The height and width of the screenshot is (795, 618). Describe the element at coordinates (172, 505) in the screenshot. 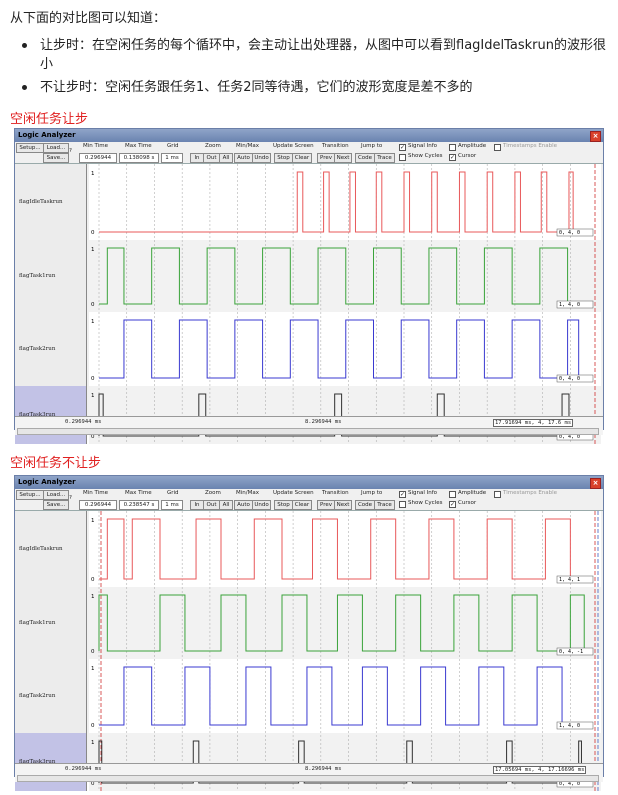

I see `grid-value: 1 ms` at that location.